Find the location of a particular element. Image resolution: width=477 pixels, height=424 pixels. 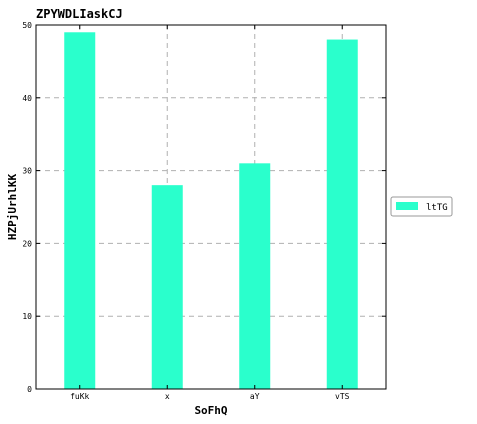

legend: ltTG is located at coordinates (421, 206).